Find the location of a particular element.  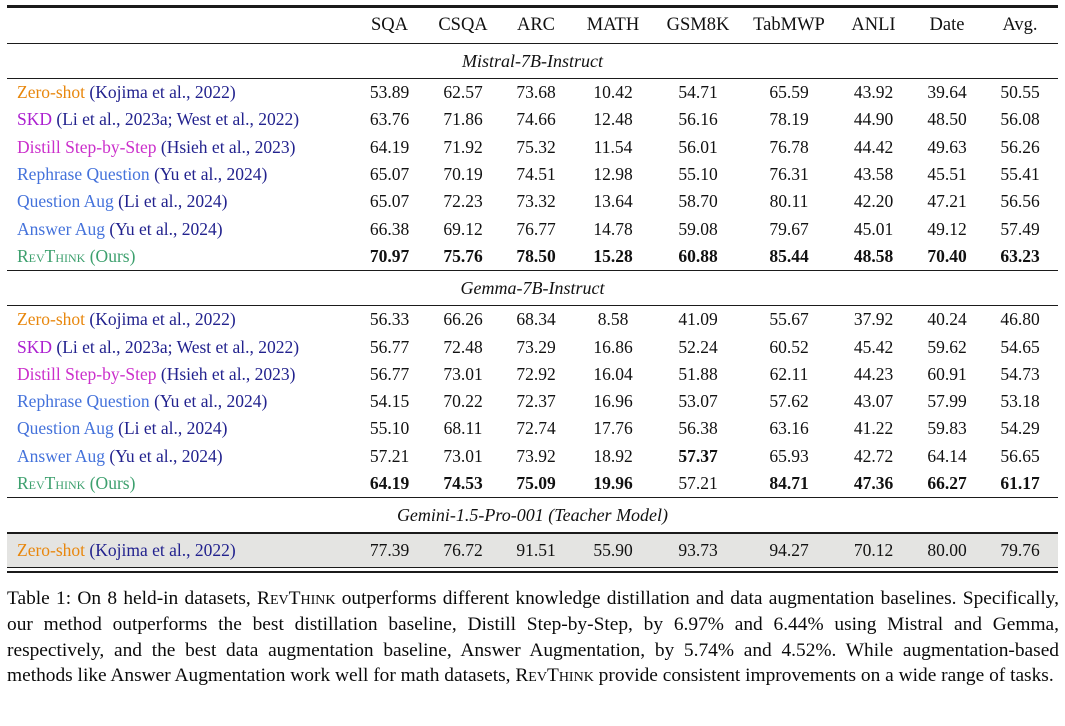

score-cell: 43.92 is located at coordinates (873, 92).